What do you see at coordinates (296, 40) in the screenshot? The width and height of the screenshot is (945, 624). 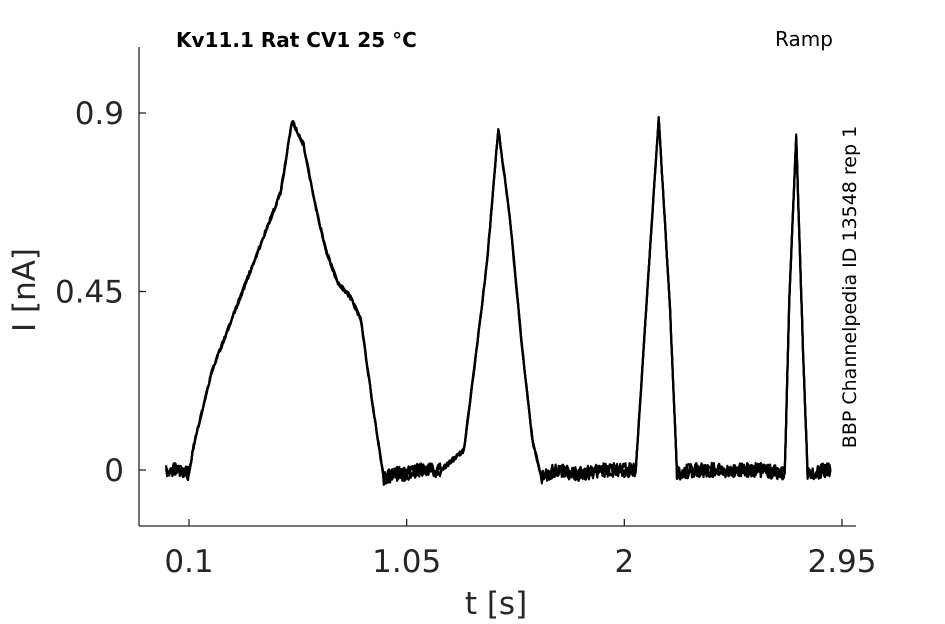 I see `chart-title: Kv11.1 Rat CV1 25 °C` at bounding box center [296, 40].